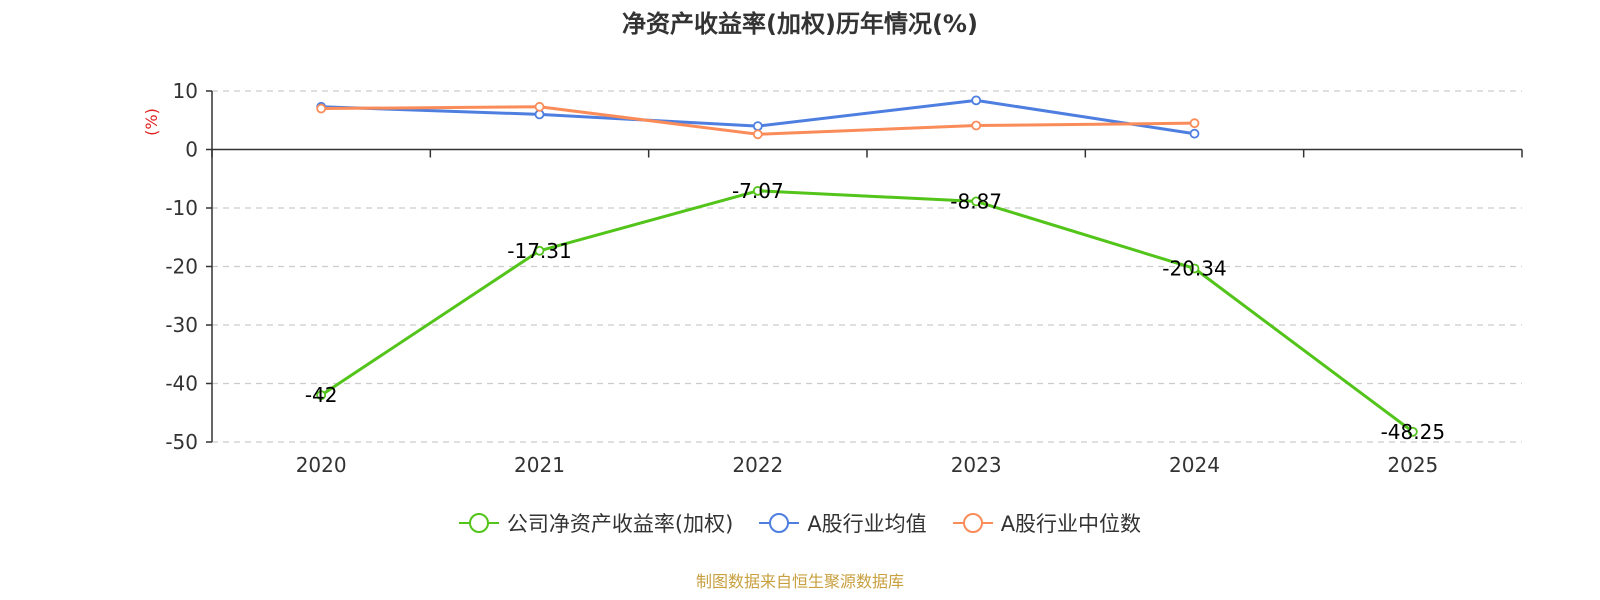  I want to click on data-label: -17.31, so click(539, 251).